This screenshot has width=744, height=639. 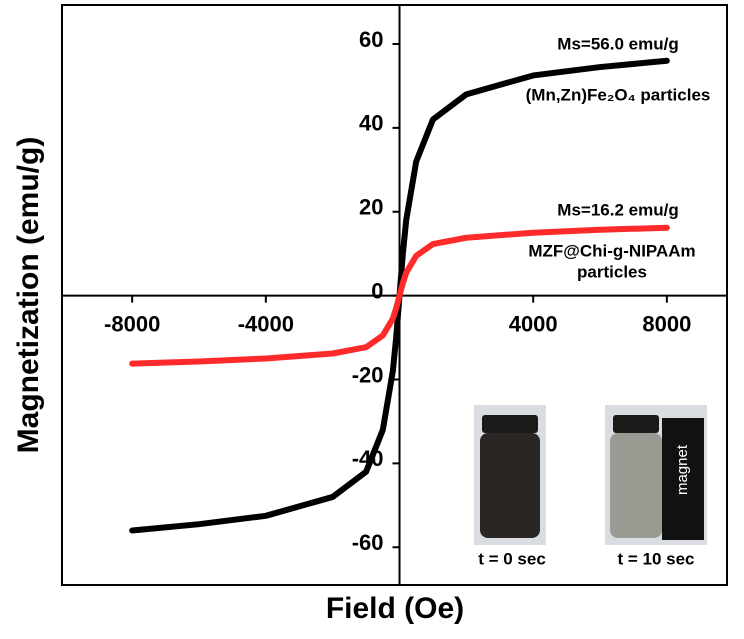 What do you see at coordinates (617, 209) in the screenshot?
I see `annotation: Ms=16.2 emu/g` at bounding box center [617, 209].